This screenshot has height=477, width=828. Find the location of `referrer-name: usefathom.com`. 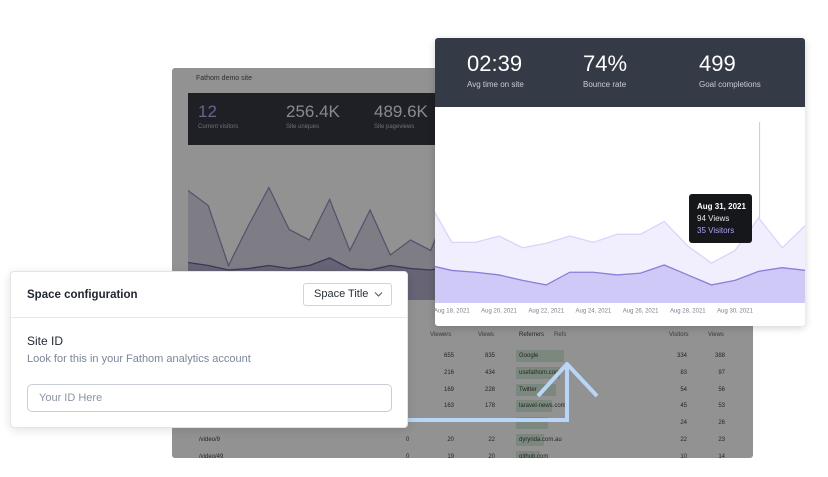

referrer-name: usefathom.com is located at coordinates (540, 373).